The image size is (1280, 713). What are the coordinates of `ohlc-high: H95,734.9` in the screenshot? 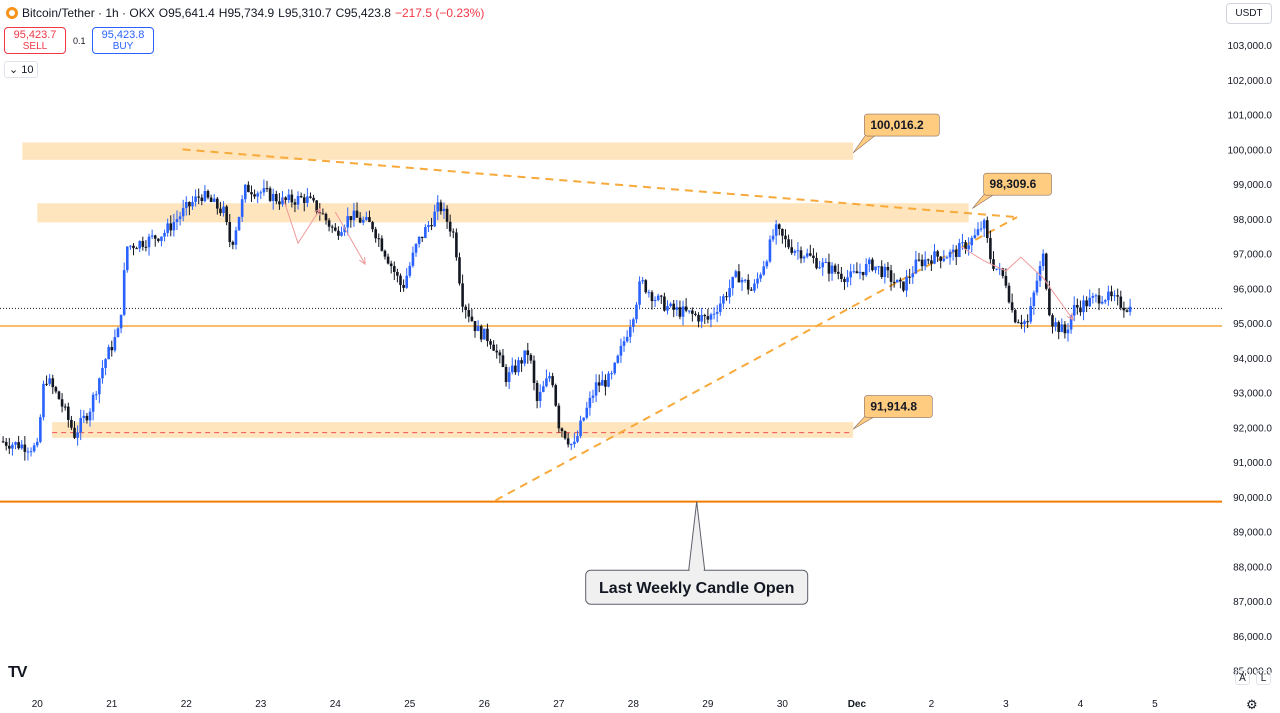 It's located at (246, 13).